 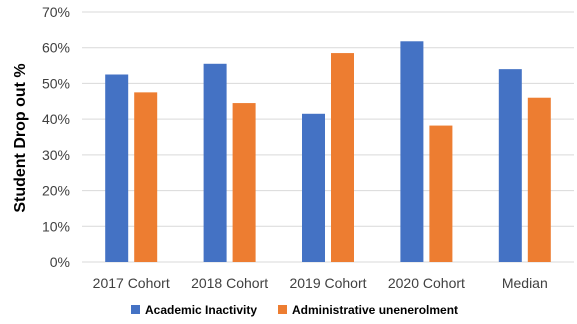 I want to click on x-tick-label: 2018 Cohort, so click(x=229, y=283).